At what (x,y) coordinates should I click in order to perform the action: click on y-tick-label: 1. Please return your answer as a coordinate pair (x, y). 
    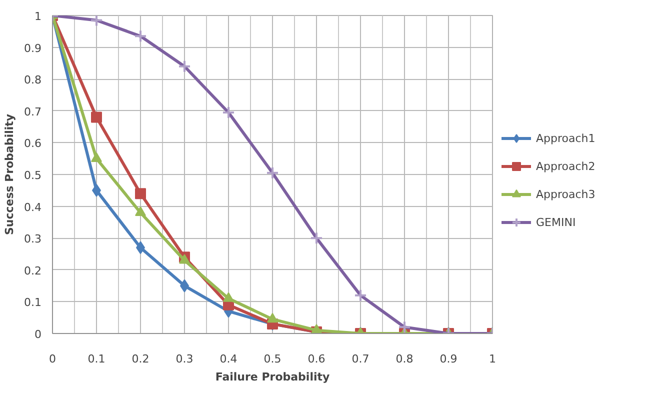
    Looking at the image, I should click on (38, 16).